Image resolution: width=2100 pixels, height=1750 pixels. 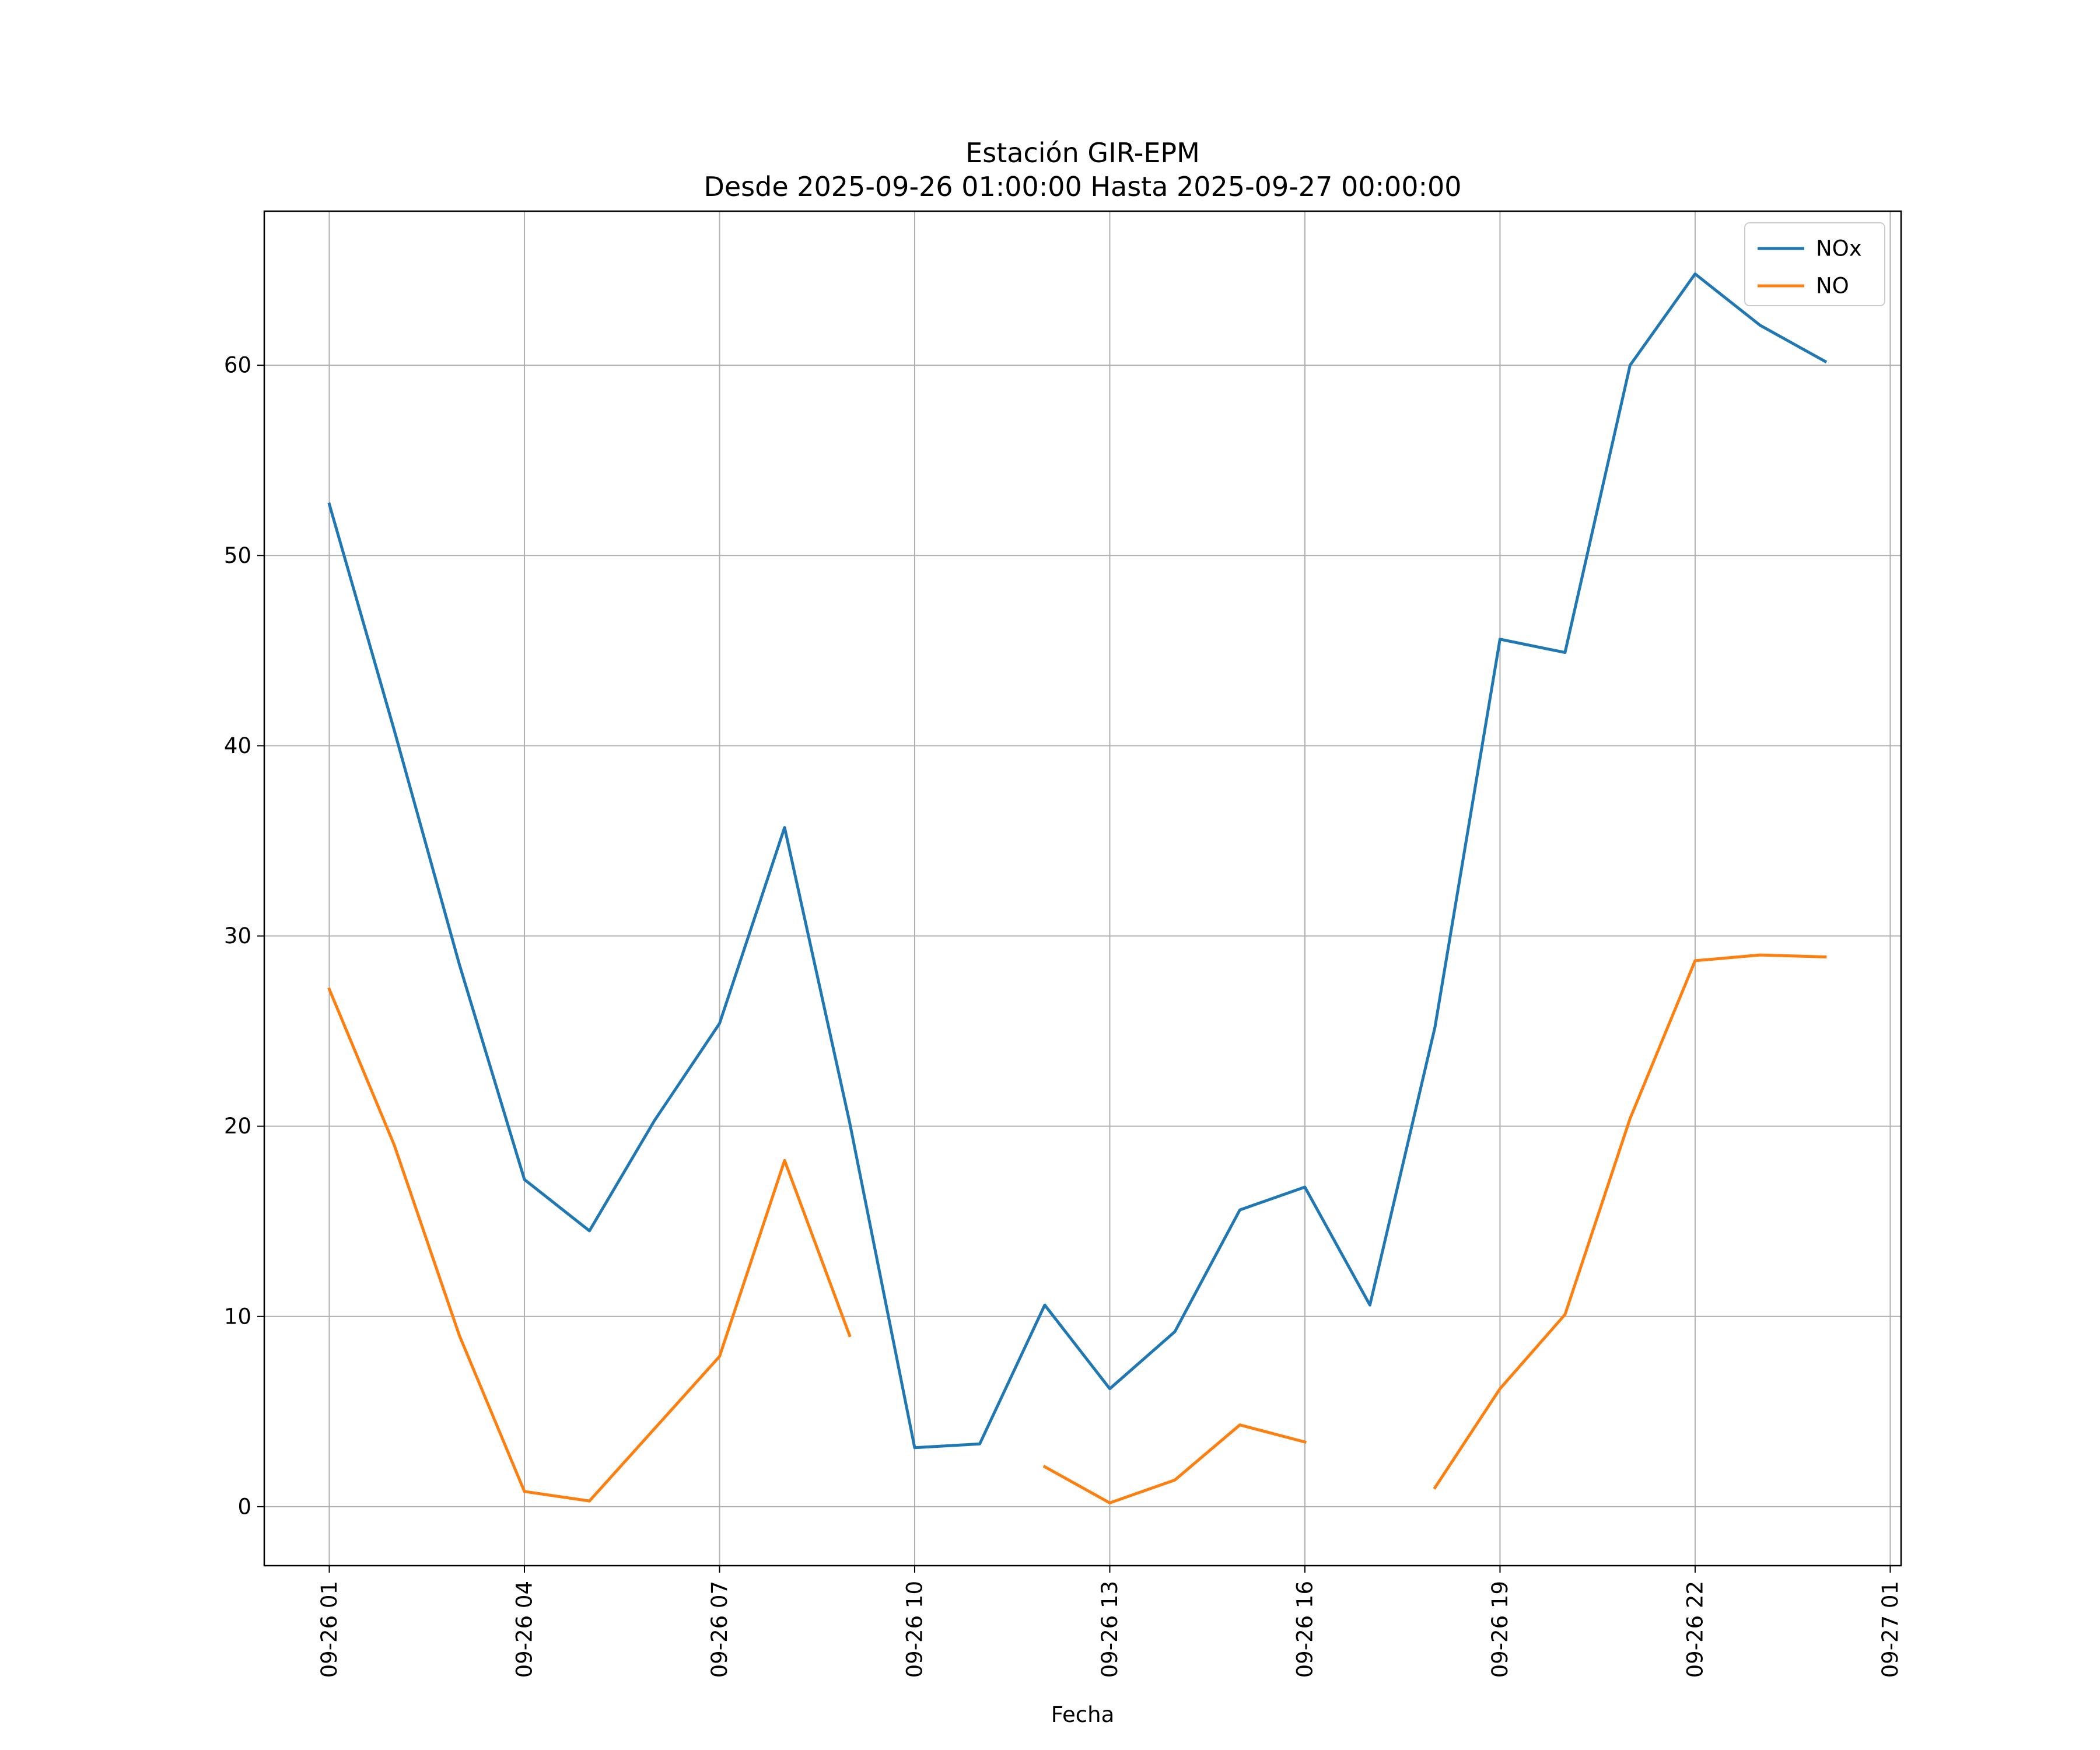 What do you see at coordinates (237, 745) in the screenshot?
I see `y-tick-label: 40` at bounding box center [237, 745].